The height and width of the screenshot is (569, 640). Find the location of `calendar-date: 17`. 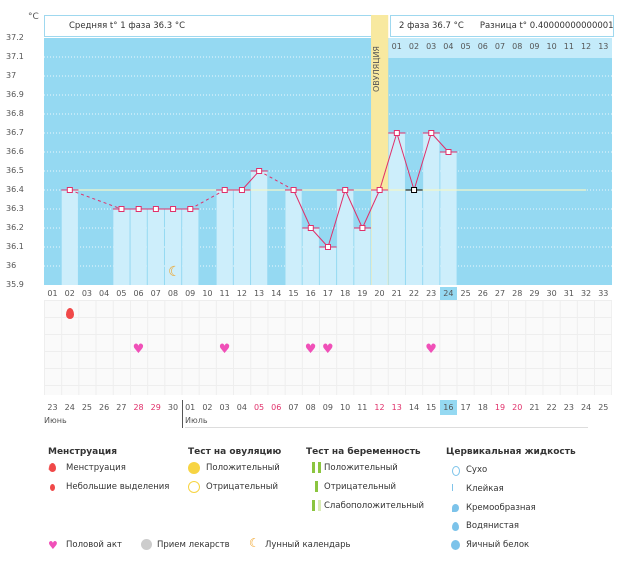

calendar-date: 17 is located at coordinates (465, 407).